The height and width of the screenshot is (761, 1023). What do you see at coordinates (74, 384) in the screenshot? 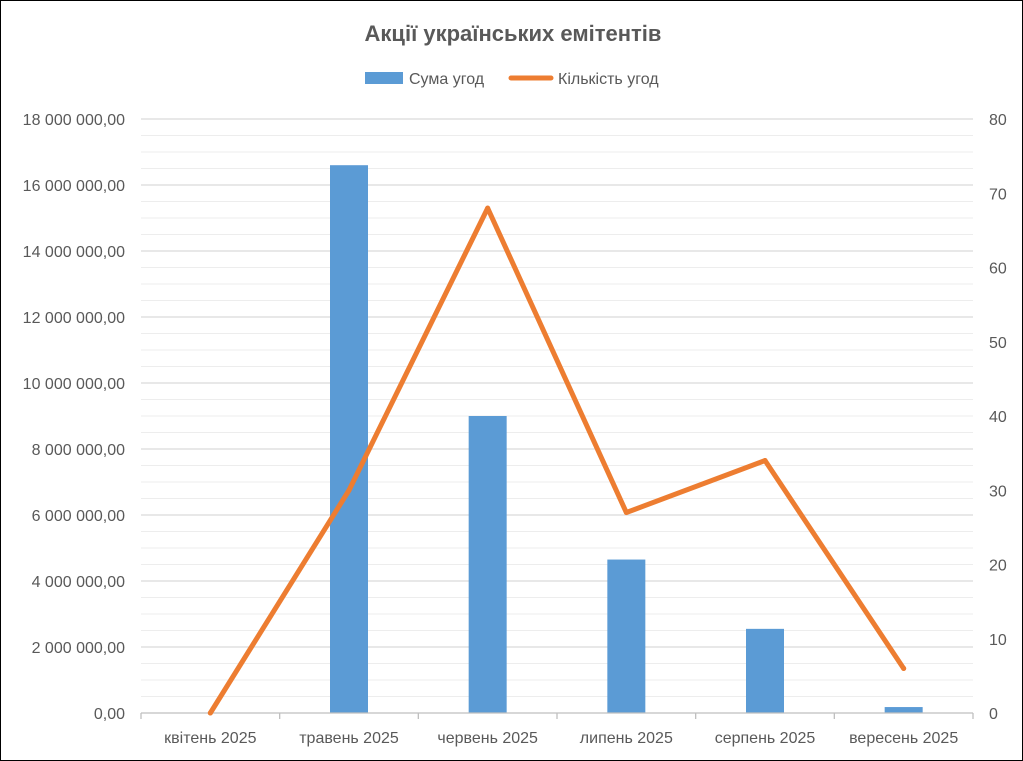
I see `left-tick-label: 10 000 000,00` at bounding box center [74, 384].